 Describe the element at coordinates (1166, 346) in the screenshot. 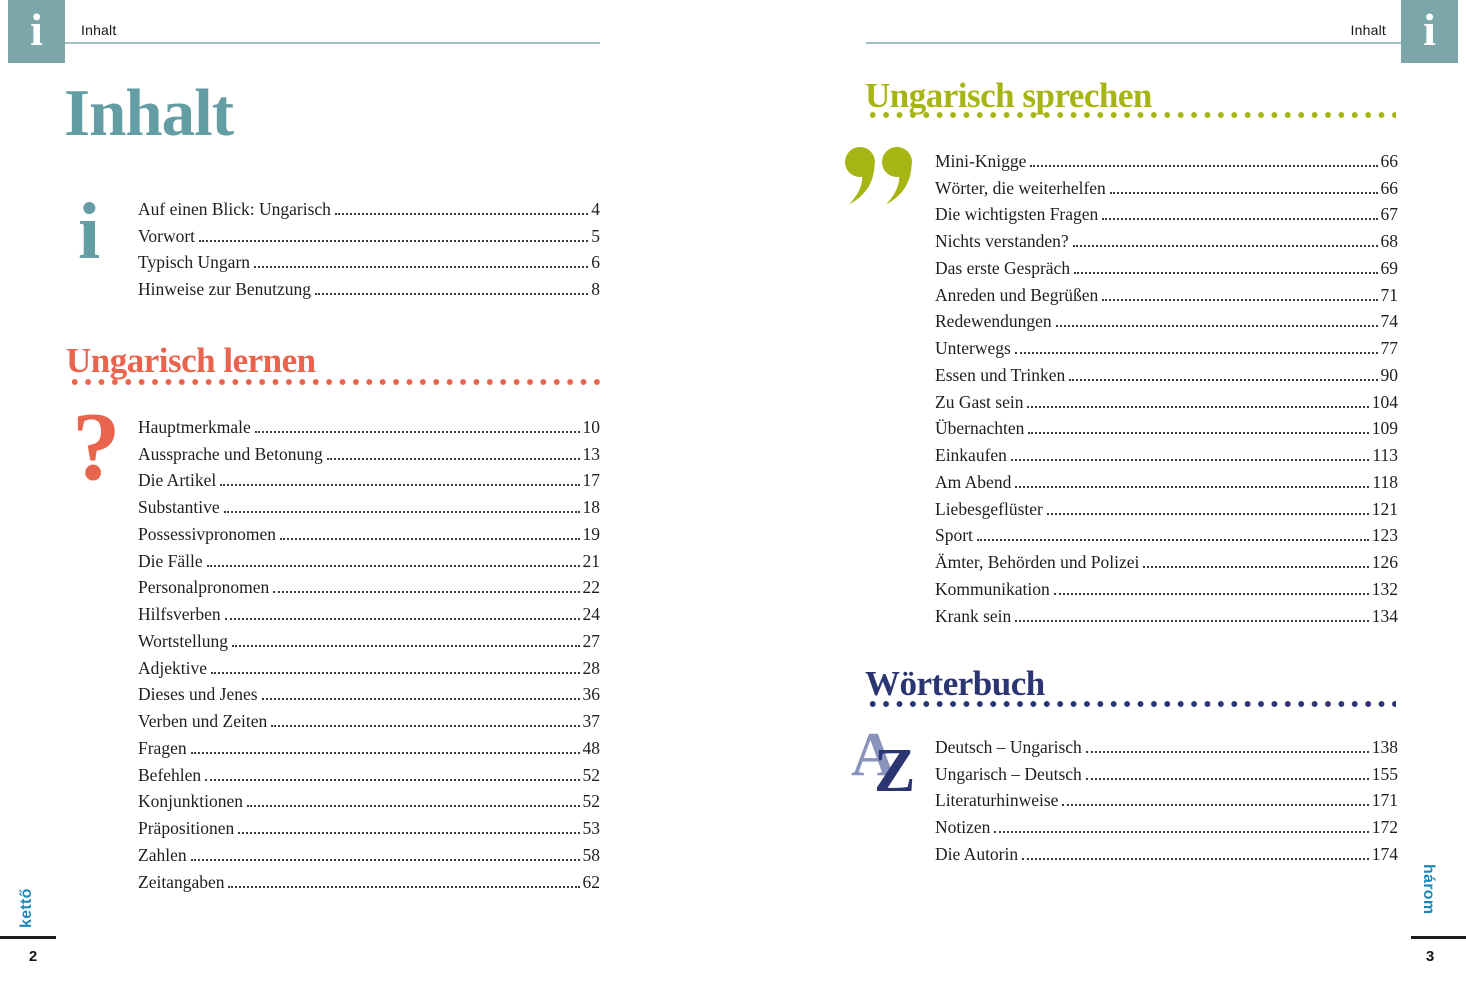

I see `toc-row: Unterwegs 77` at that location.